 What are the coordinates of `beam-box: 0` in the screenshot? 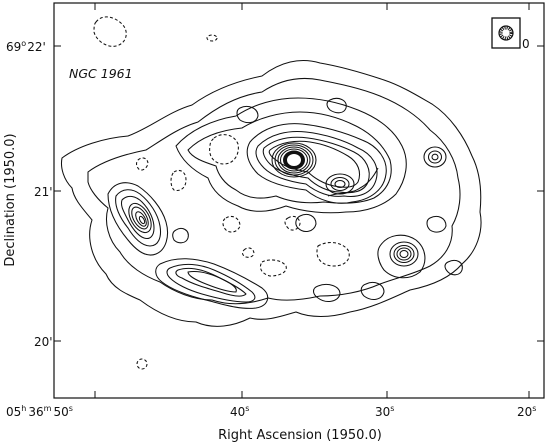 It's located at (510, 34).